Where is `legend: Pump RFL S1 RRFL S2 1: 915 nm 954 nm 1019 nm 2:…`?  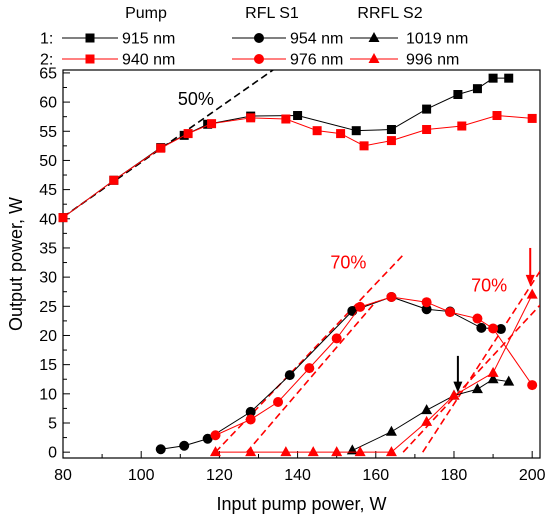
legend: Pump RFL S1 RRFL S2 1: 915 nm 954 nm 1019 nm 2:… is located at coordinates (254, 37).